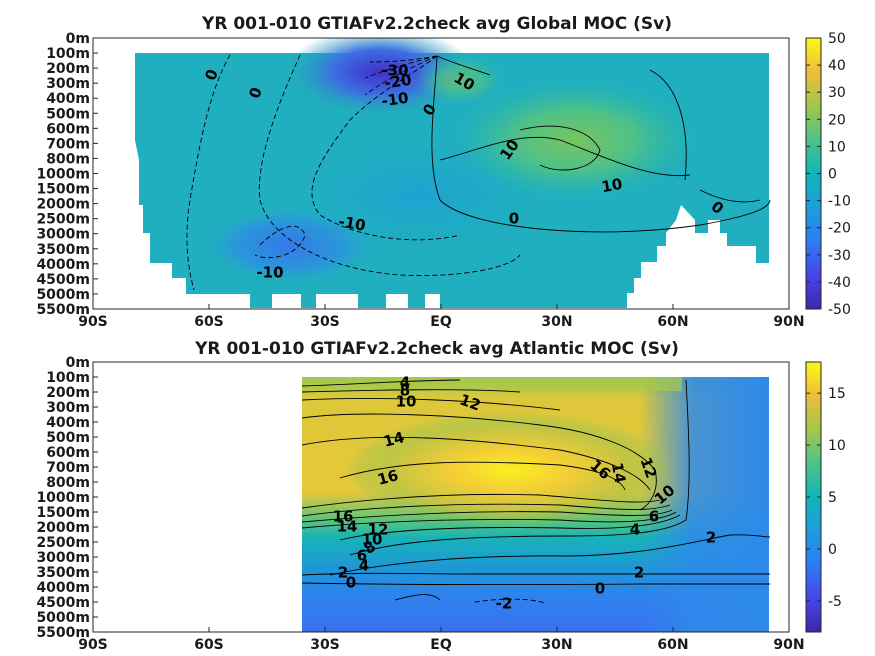  What do you see at coordinates (68, 483) in the screenshot?
I see `atlantic-y-tick-label: 800m` at bounding box center [68, 483].